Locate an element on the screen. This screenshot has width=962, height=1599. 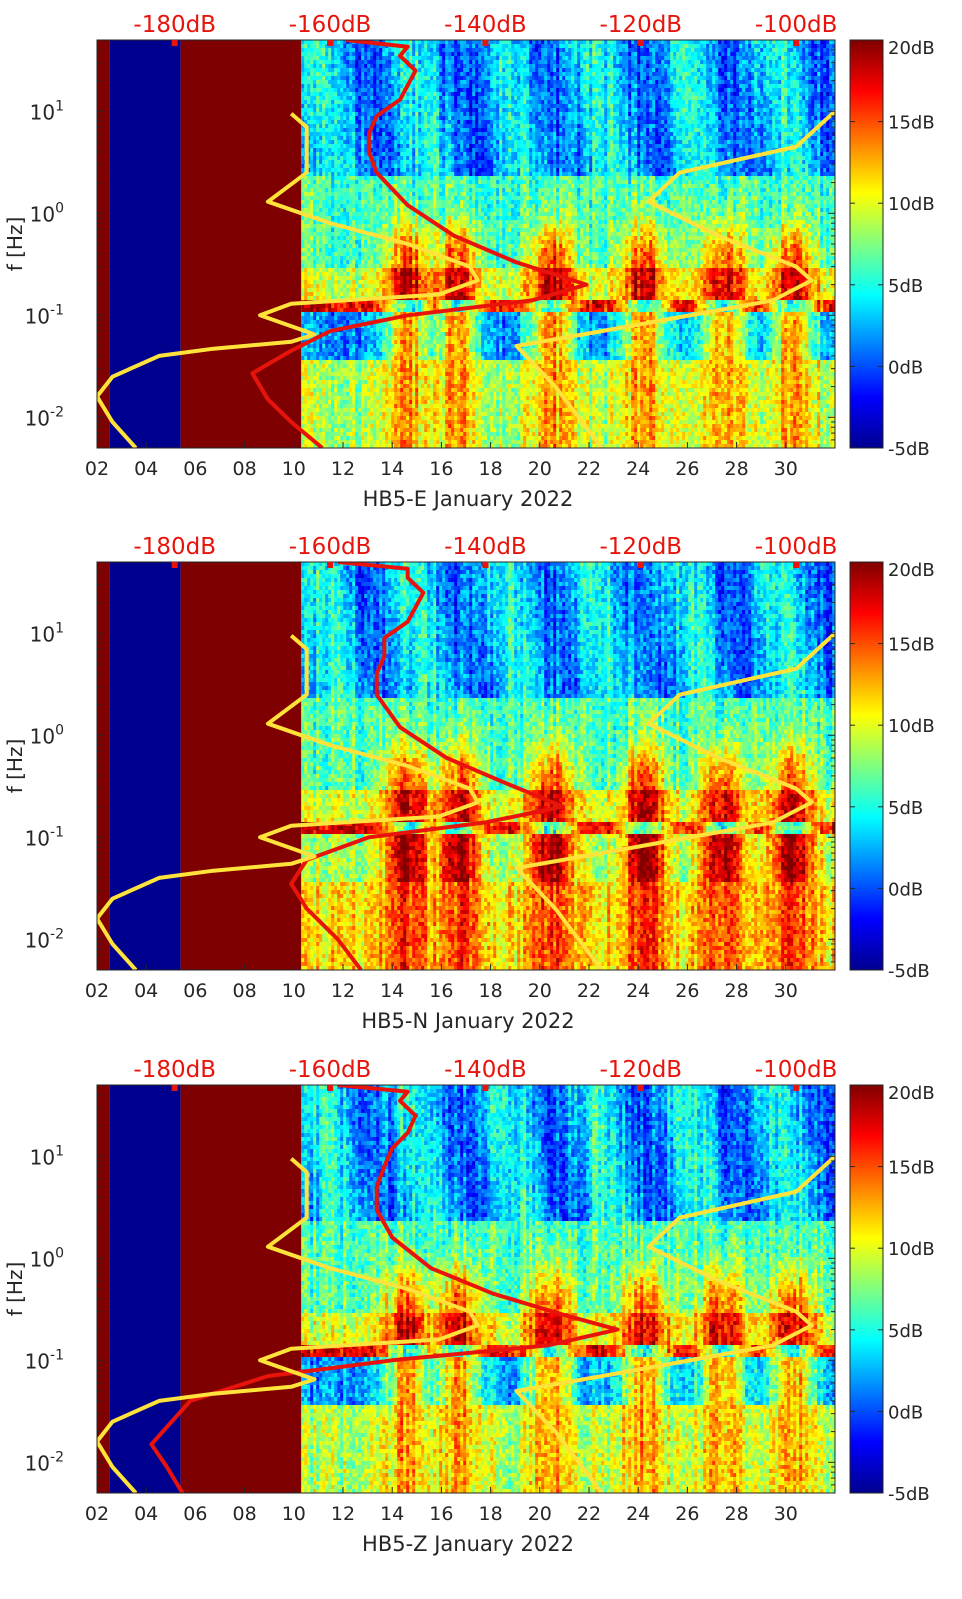
x-tick-label: 26 is located at coordinates (687, 1514).